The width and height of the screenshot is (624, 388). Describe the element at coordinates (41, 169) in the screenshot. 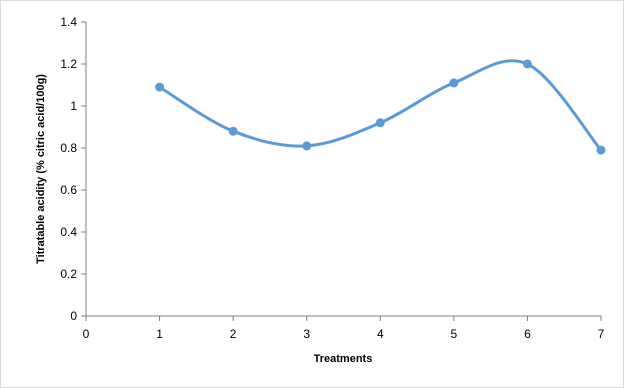

I see `y-axis-title: Titratable acidity (% citric acid/100g)` at that location.